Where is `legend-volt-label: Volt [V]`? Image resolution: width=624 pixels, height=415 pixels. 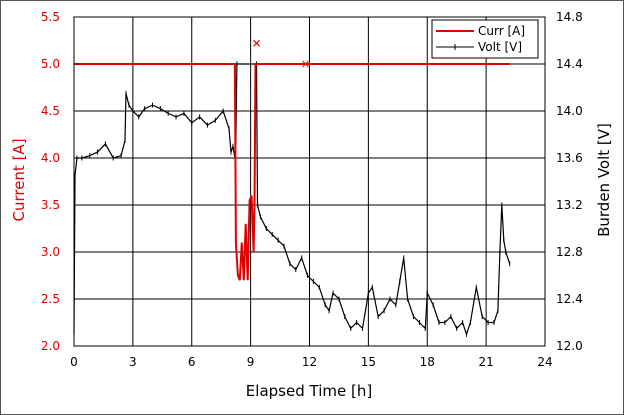
legend-volt-label: Volt [V] is located at coordinates (500, 47).